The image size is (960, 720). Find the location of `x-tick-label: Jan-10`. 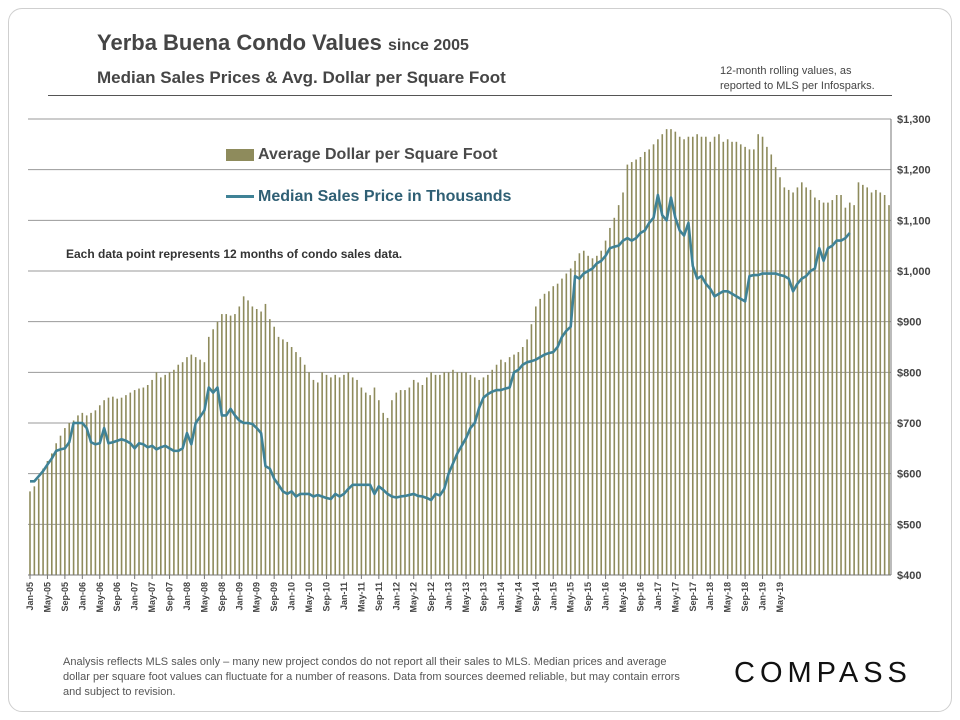

x-tick-label: Jan-10 is located at coordinates (292, 596).